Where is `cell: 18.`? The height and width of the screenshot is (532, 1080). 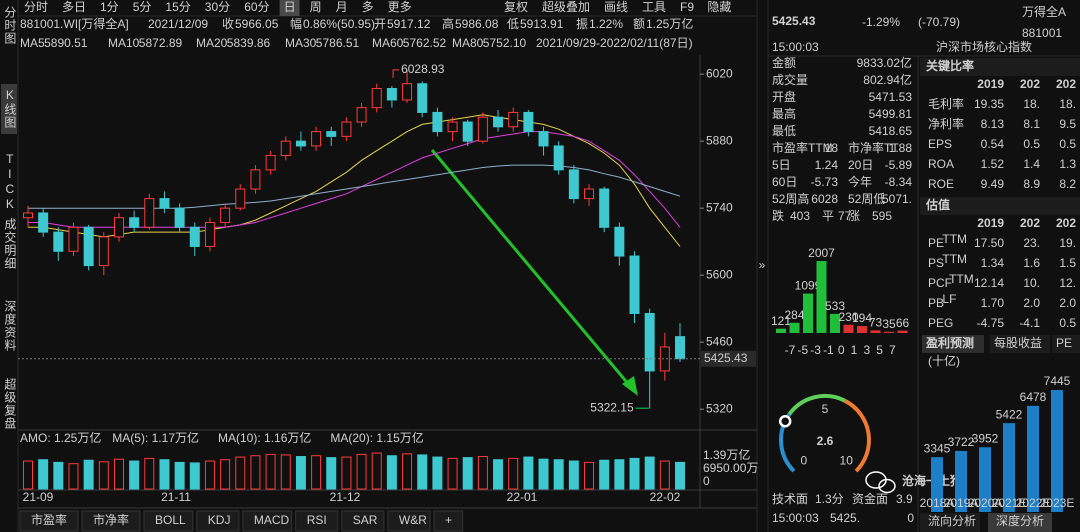 cell: 18. is located at coordinates (1031, 104).